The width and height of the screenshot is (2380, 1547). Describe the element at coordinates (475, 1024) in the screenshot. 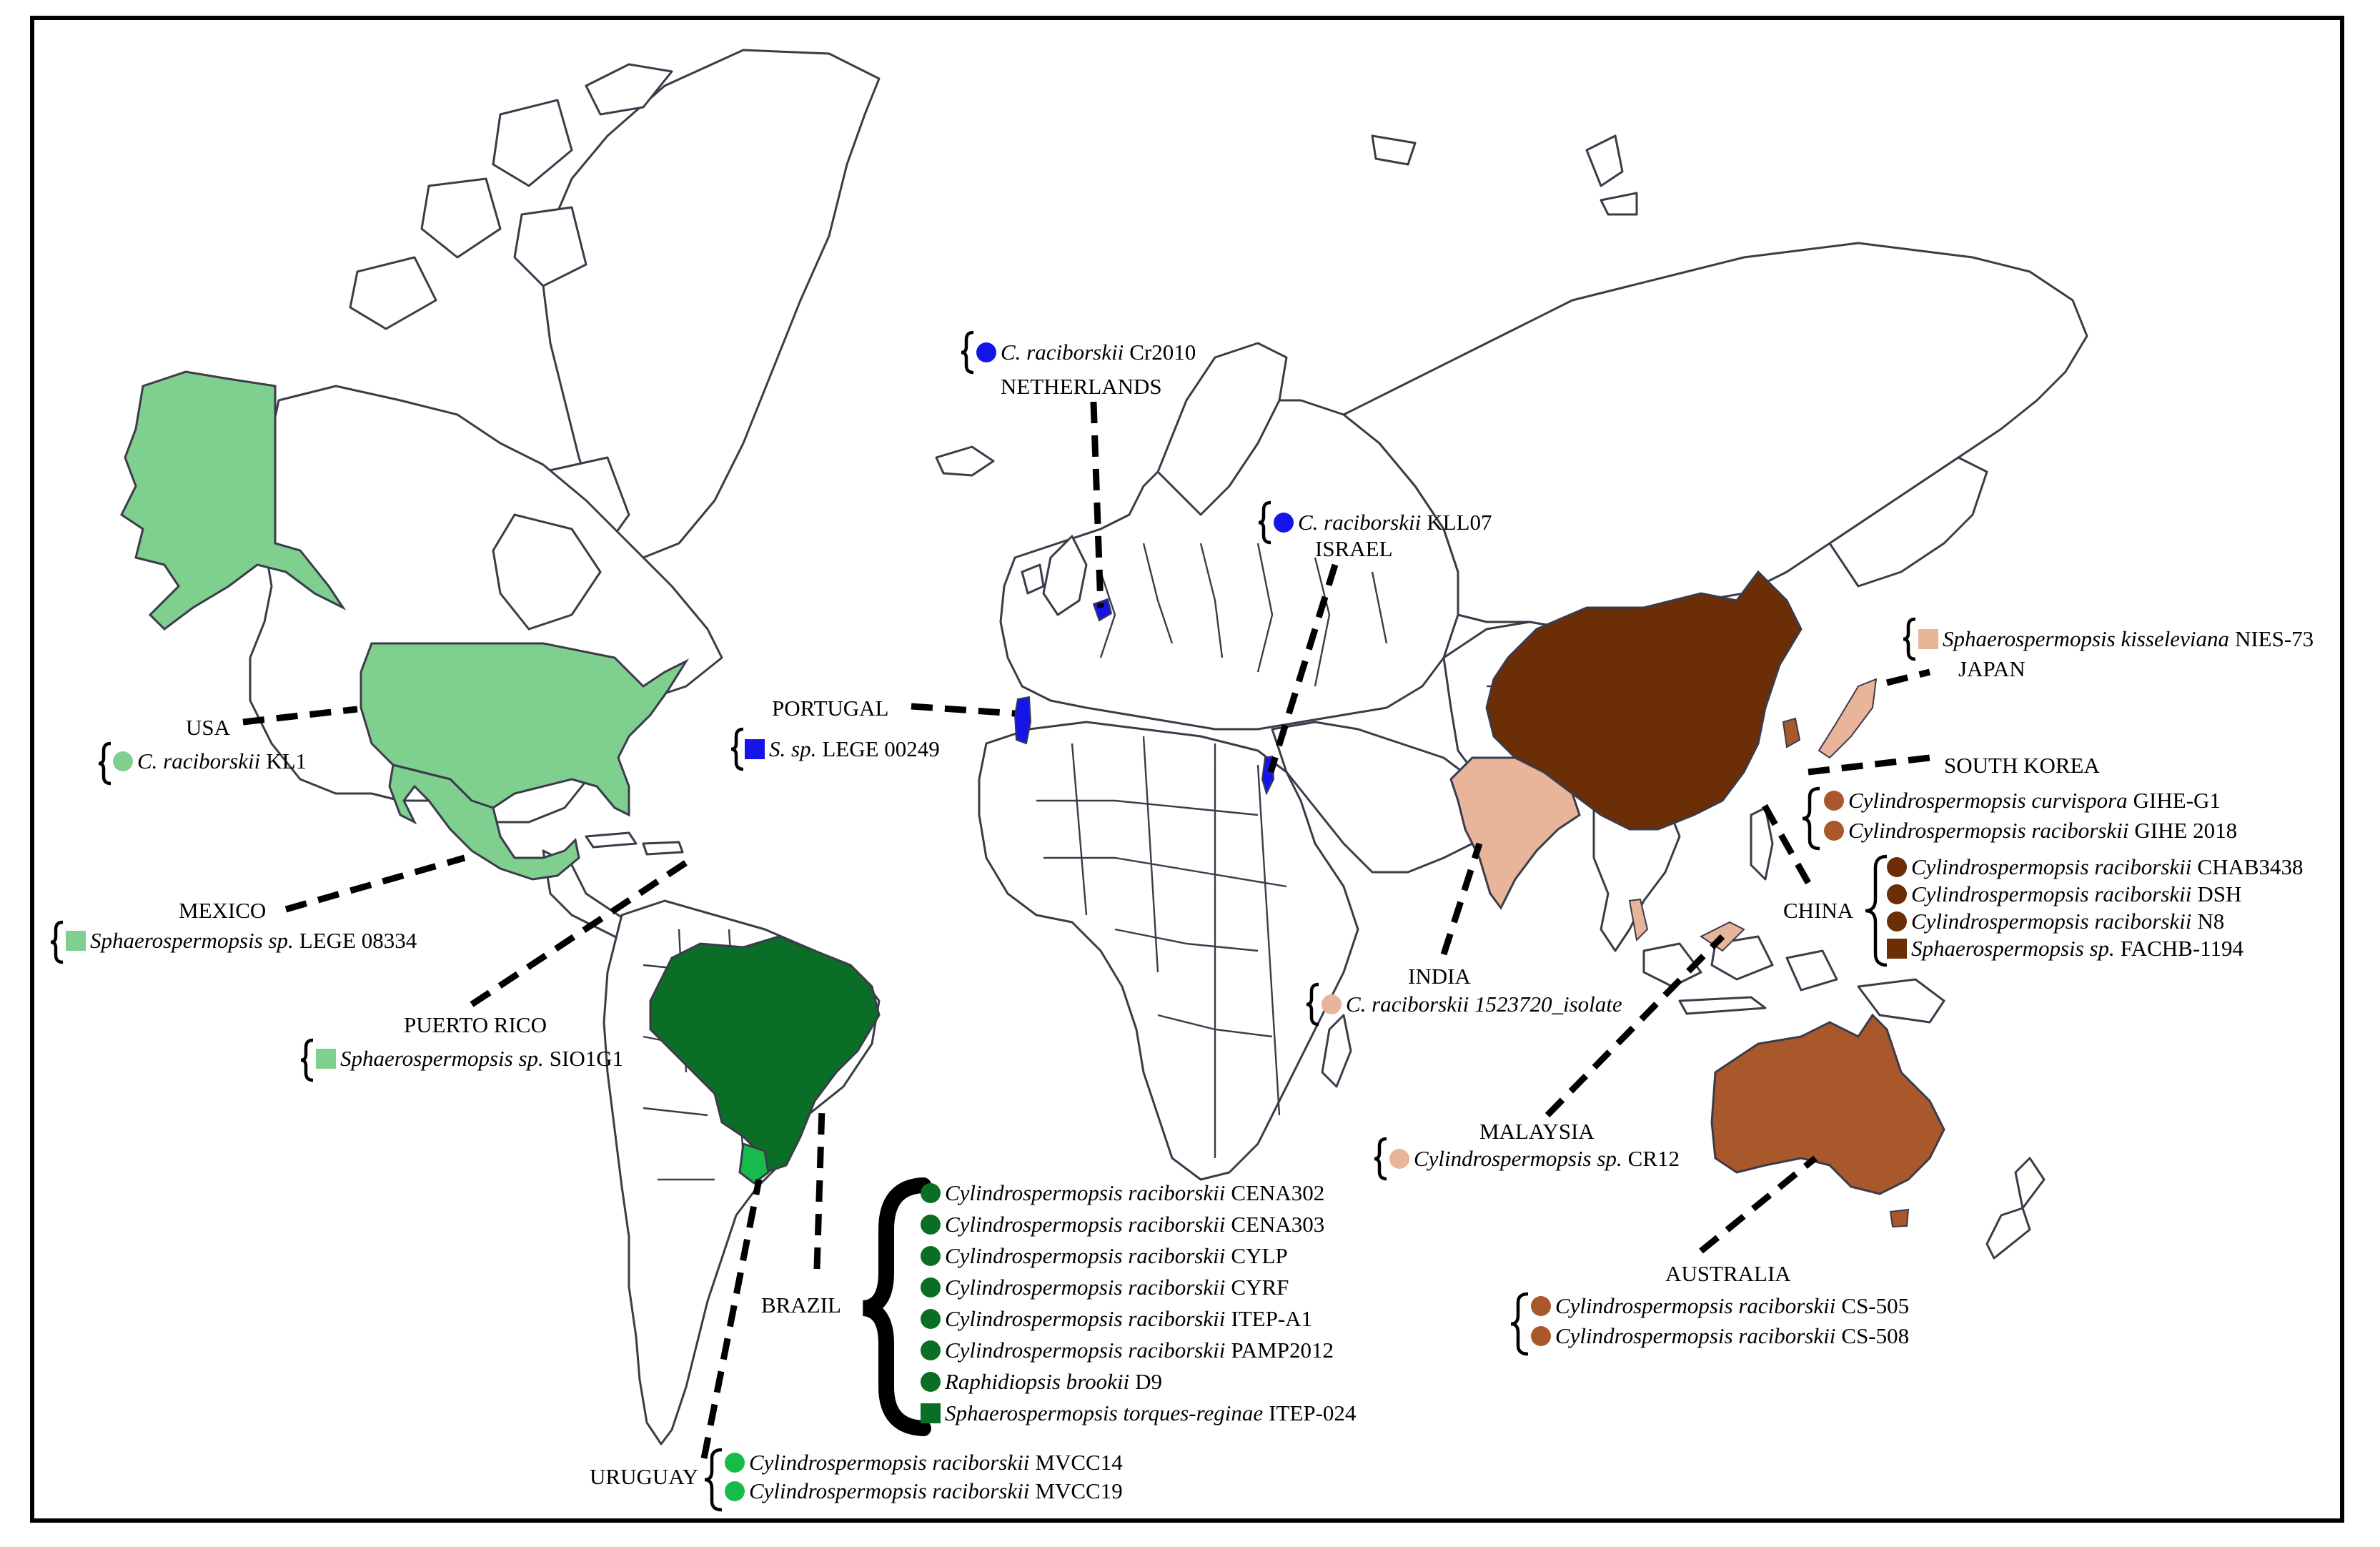

I see `country-label-puerto-rico: PUERTO RICO` at that location.